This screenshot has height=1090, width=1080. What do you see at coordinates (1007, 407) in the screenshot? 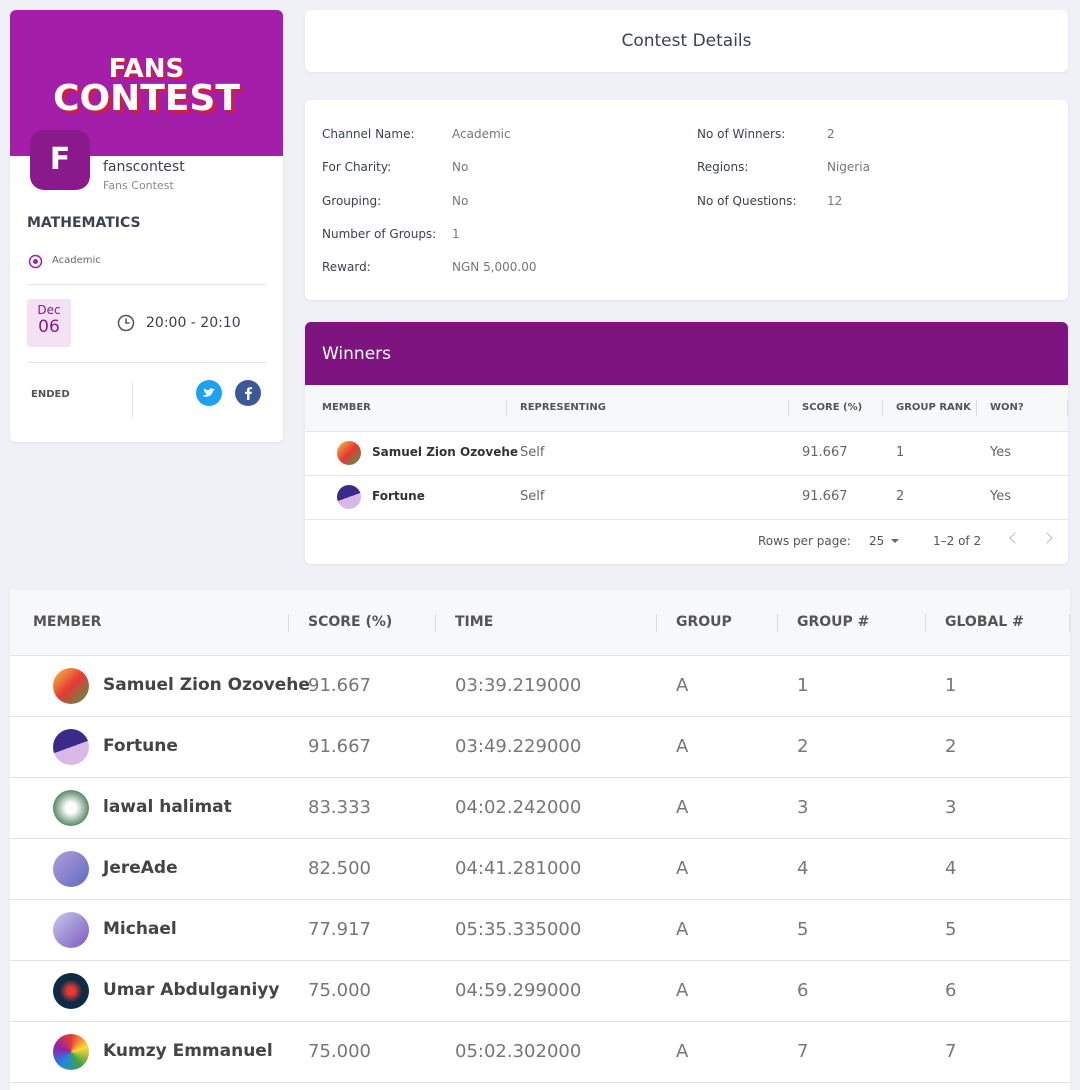
I see `column-header: WON?` at bounding box center [1007, 407].